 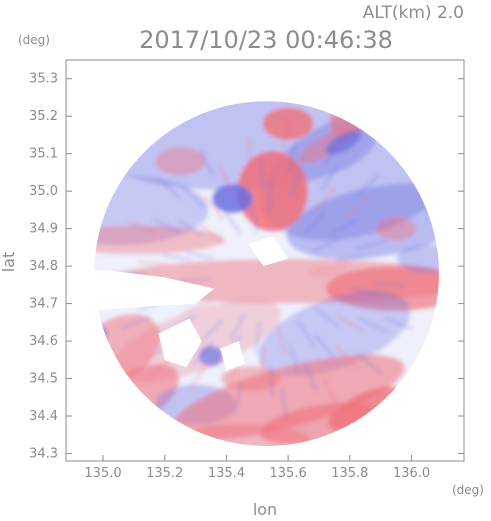 I want to click on altitude-label: ALT(km) 2.0, so click(x=413, y=13).